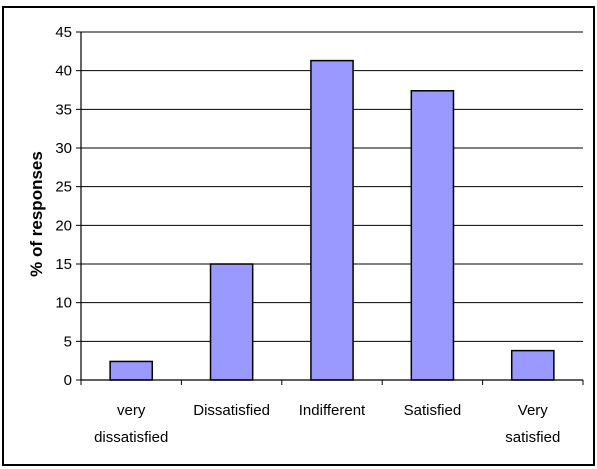 The width and height of the screenshot is (597, 469). What do you see at coordinates (131, 410) in the screenshot?
I see `x-tick-label: very` at bounding box center [131, 410].